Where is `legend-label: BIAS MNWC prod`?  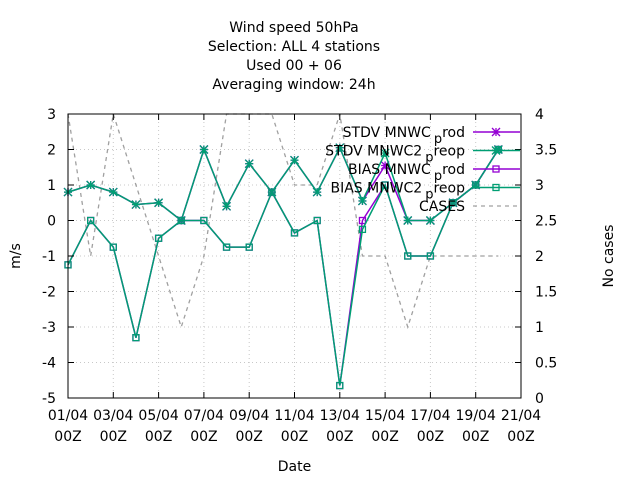 legend-label: BIAS MNWC prod is located at coordinates (406, 173).